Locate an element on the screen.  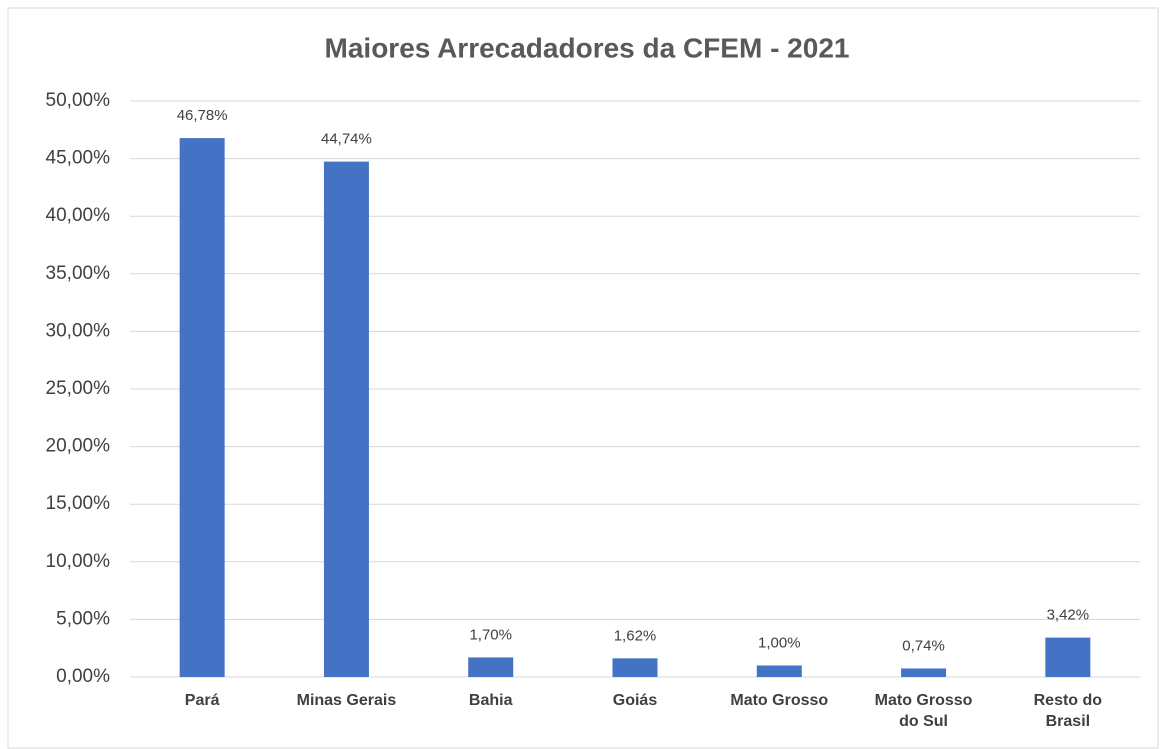
y-tick-label: 40,00% is located at coordinates (78, 215).